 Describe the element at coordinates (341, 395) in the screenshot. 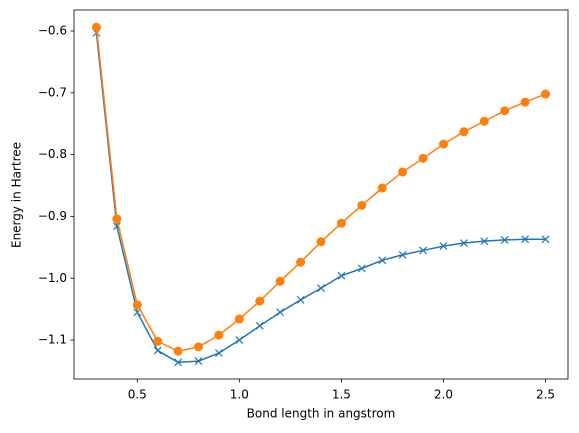

I see `x-tick-label: 1.5` at that location.